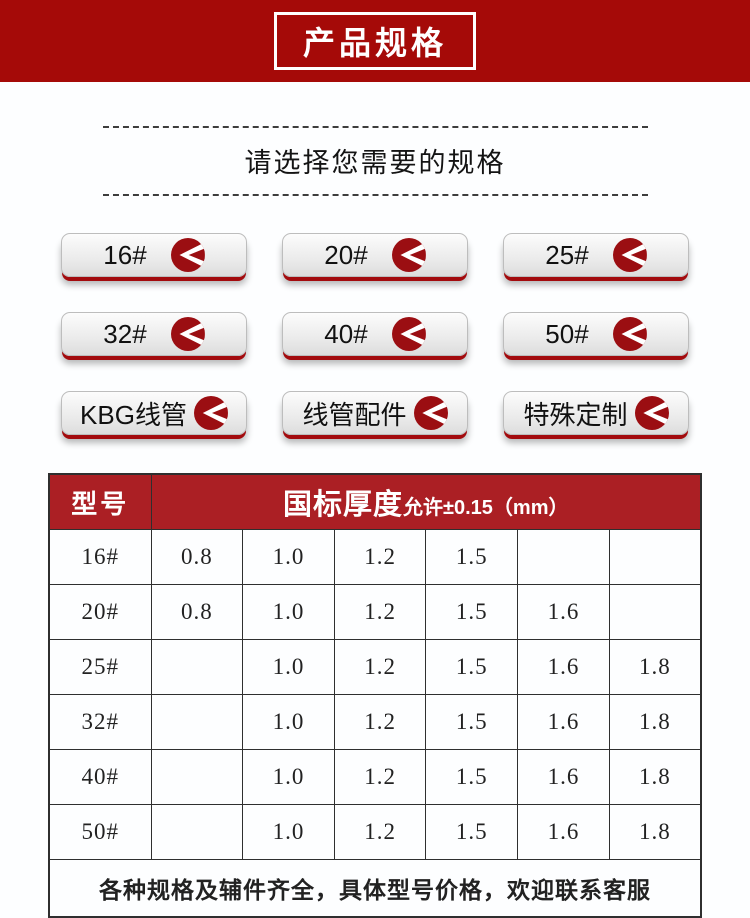  Describe the element at coordinates (100, 722) in the screenshot. I see `model-cell: 32#` at that location.